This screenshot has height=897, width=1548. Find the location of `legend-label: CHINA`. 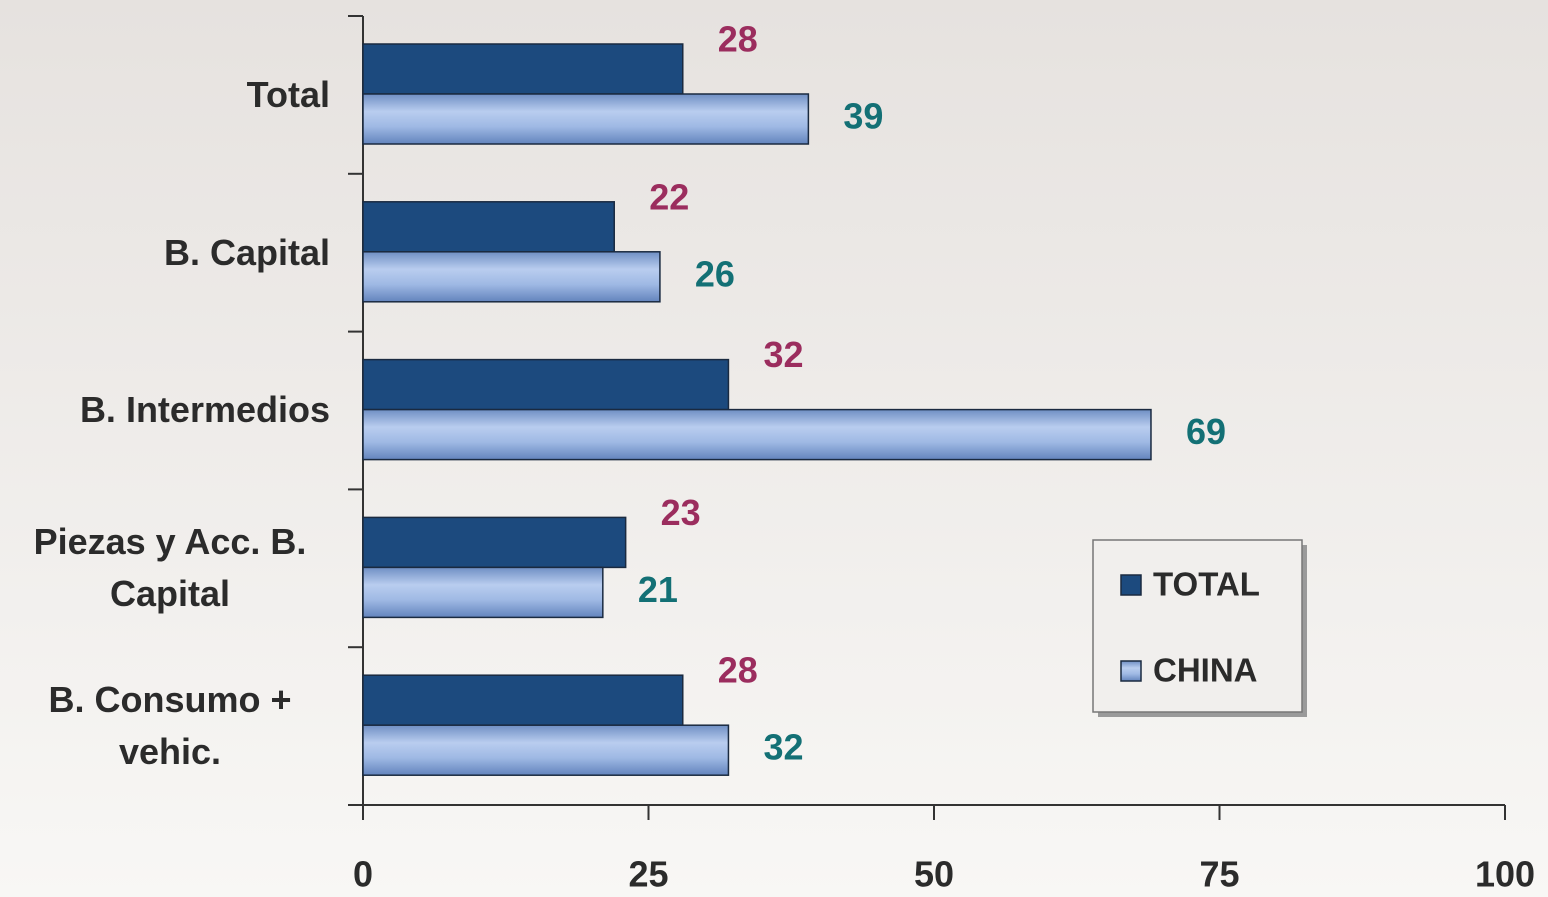

legend-label: CHINA is located at coordinates (1205, 670).